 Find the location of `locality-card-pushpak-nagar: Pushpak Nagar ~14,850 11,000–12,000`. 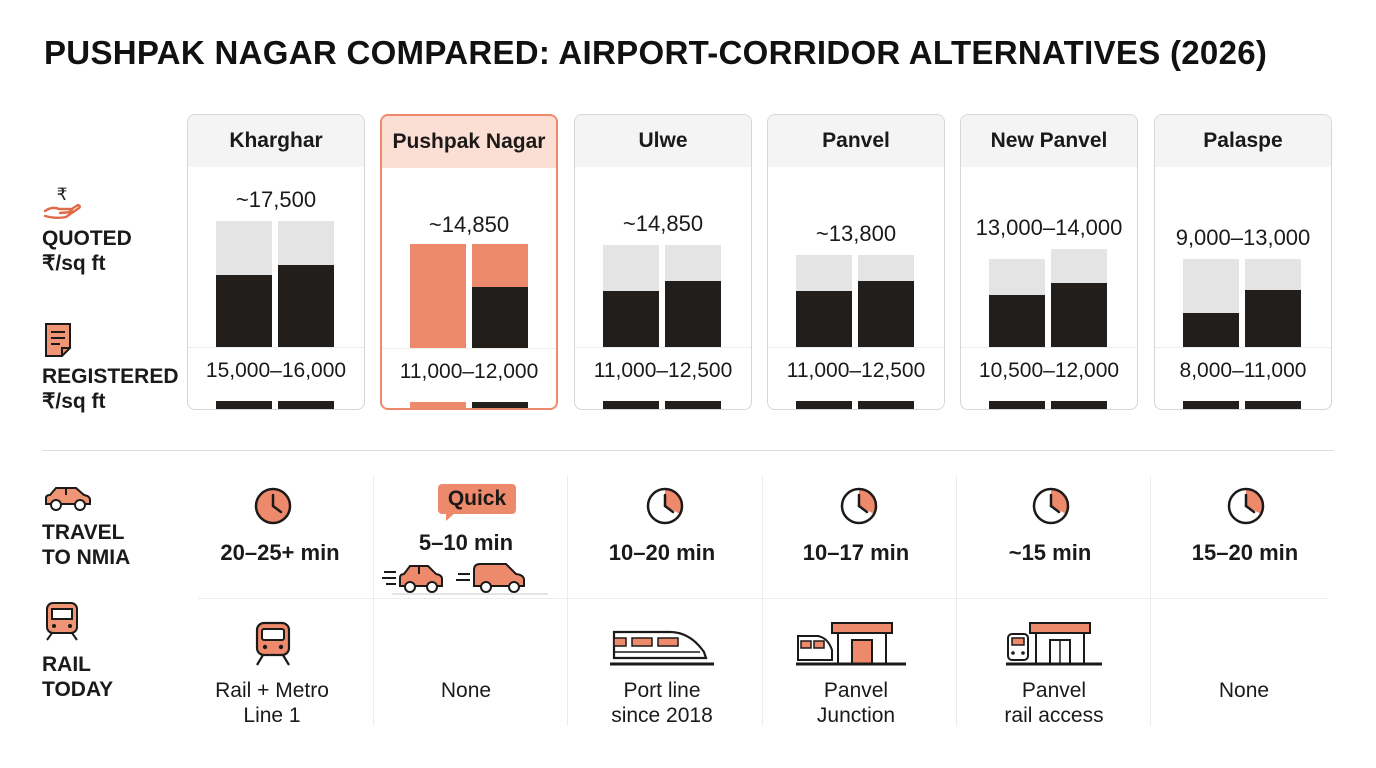

locality-card-pushpak-nagar: Pushpak Nagar ~14,850 11,000–12,000 is located at coordinates (469, 262).